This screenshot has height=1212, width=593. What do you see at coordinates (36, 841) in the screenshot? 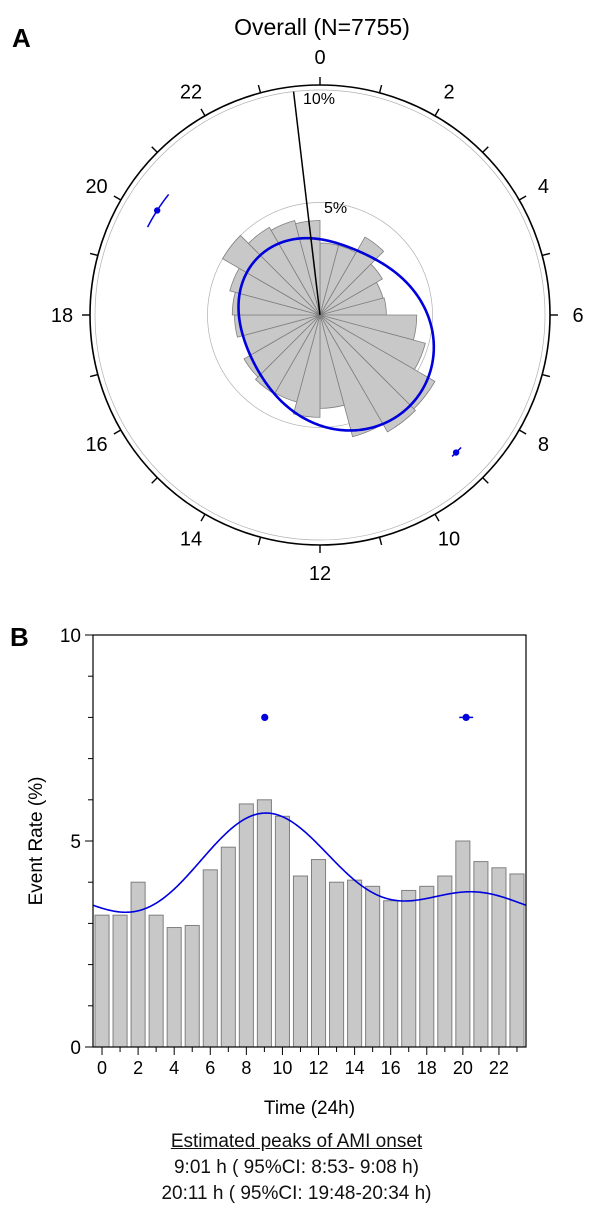
I see `y-axis-label: Event Rate (%)` at bounding box center [36, 841].